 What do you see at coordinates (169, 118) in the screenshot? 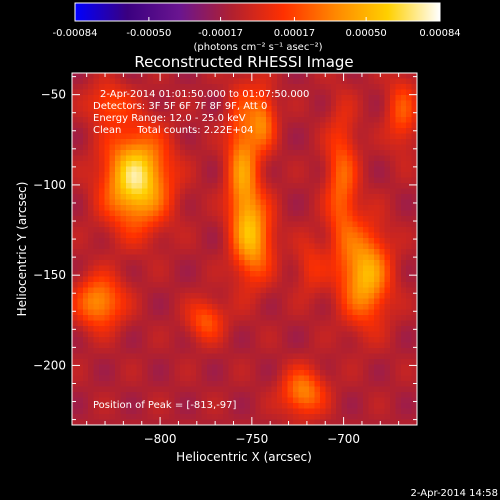
I see `info-energy-range: Energy Range: 12.0 - 25.0 keV` at bounding box center [169, 118].